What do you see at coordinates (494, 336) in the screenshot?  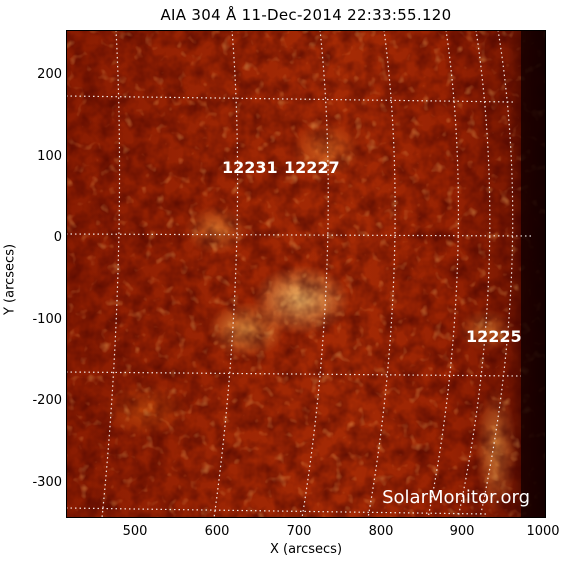 I see `active-region-label: 12225` at bounding box center [494, 336].